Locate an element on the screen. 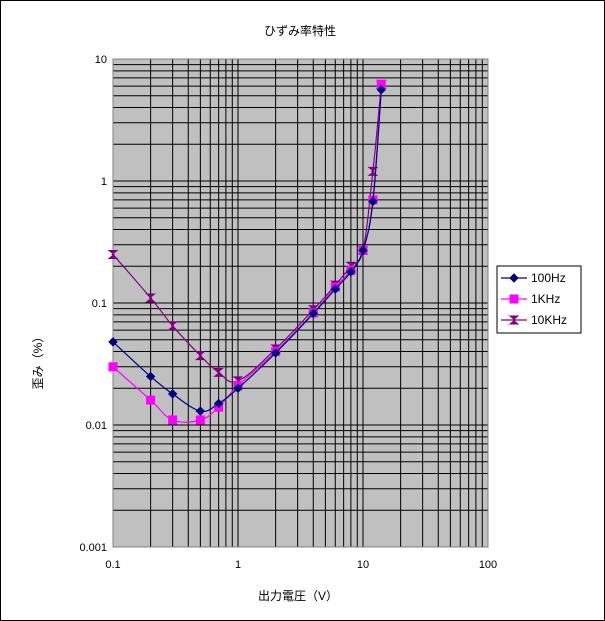 This screenshot has height=621, width=605. chart-title: ひずみ率特性 is located at coordinates (300, 30).